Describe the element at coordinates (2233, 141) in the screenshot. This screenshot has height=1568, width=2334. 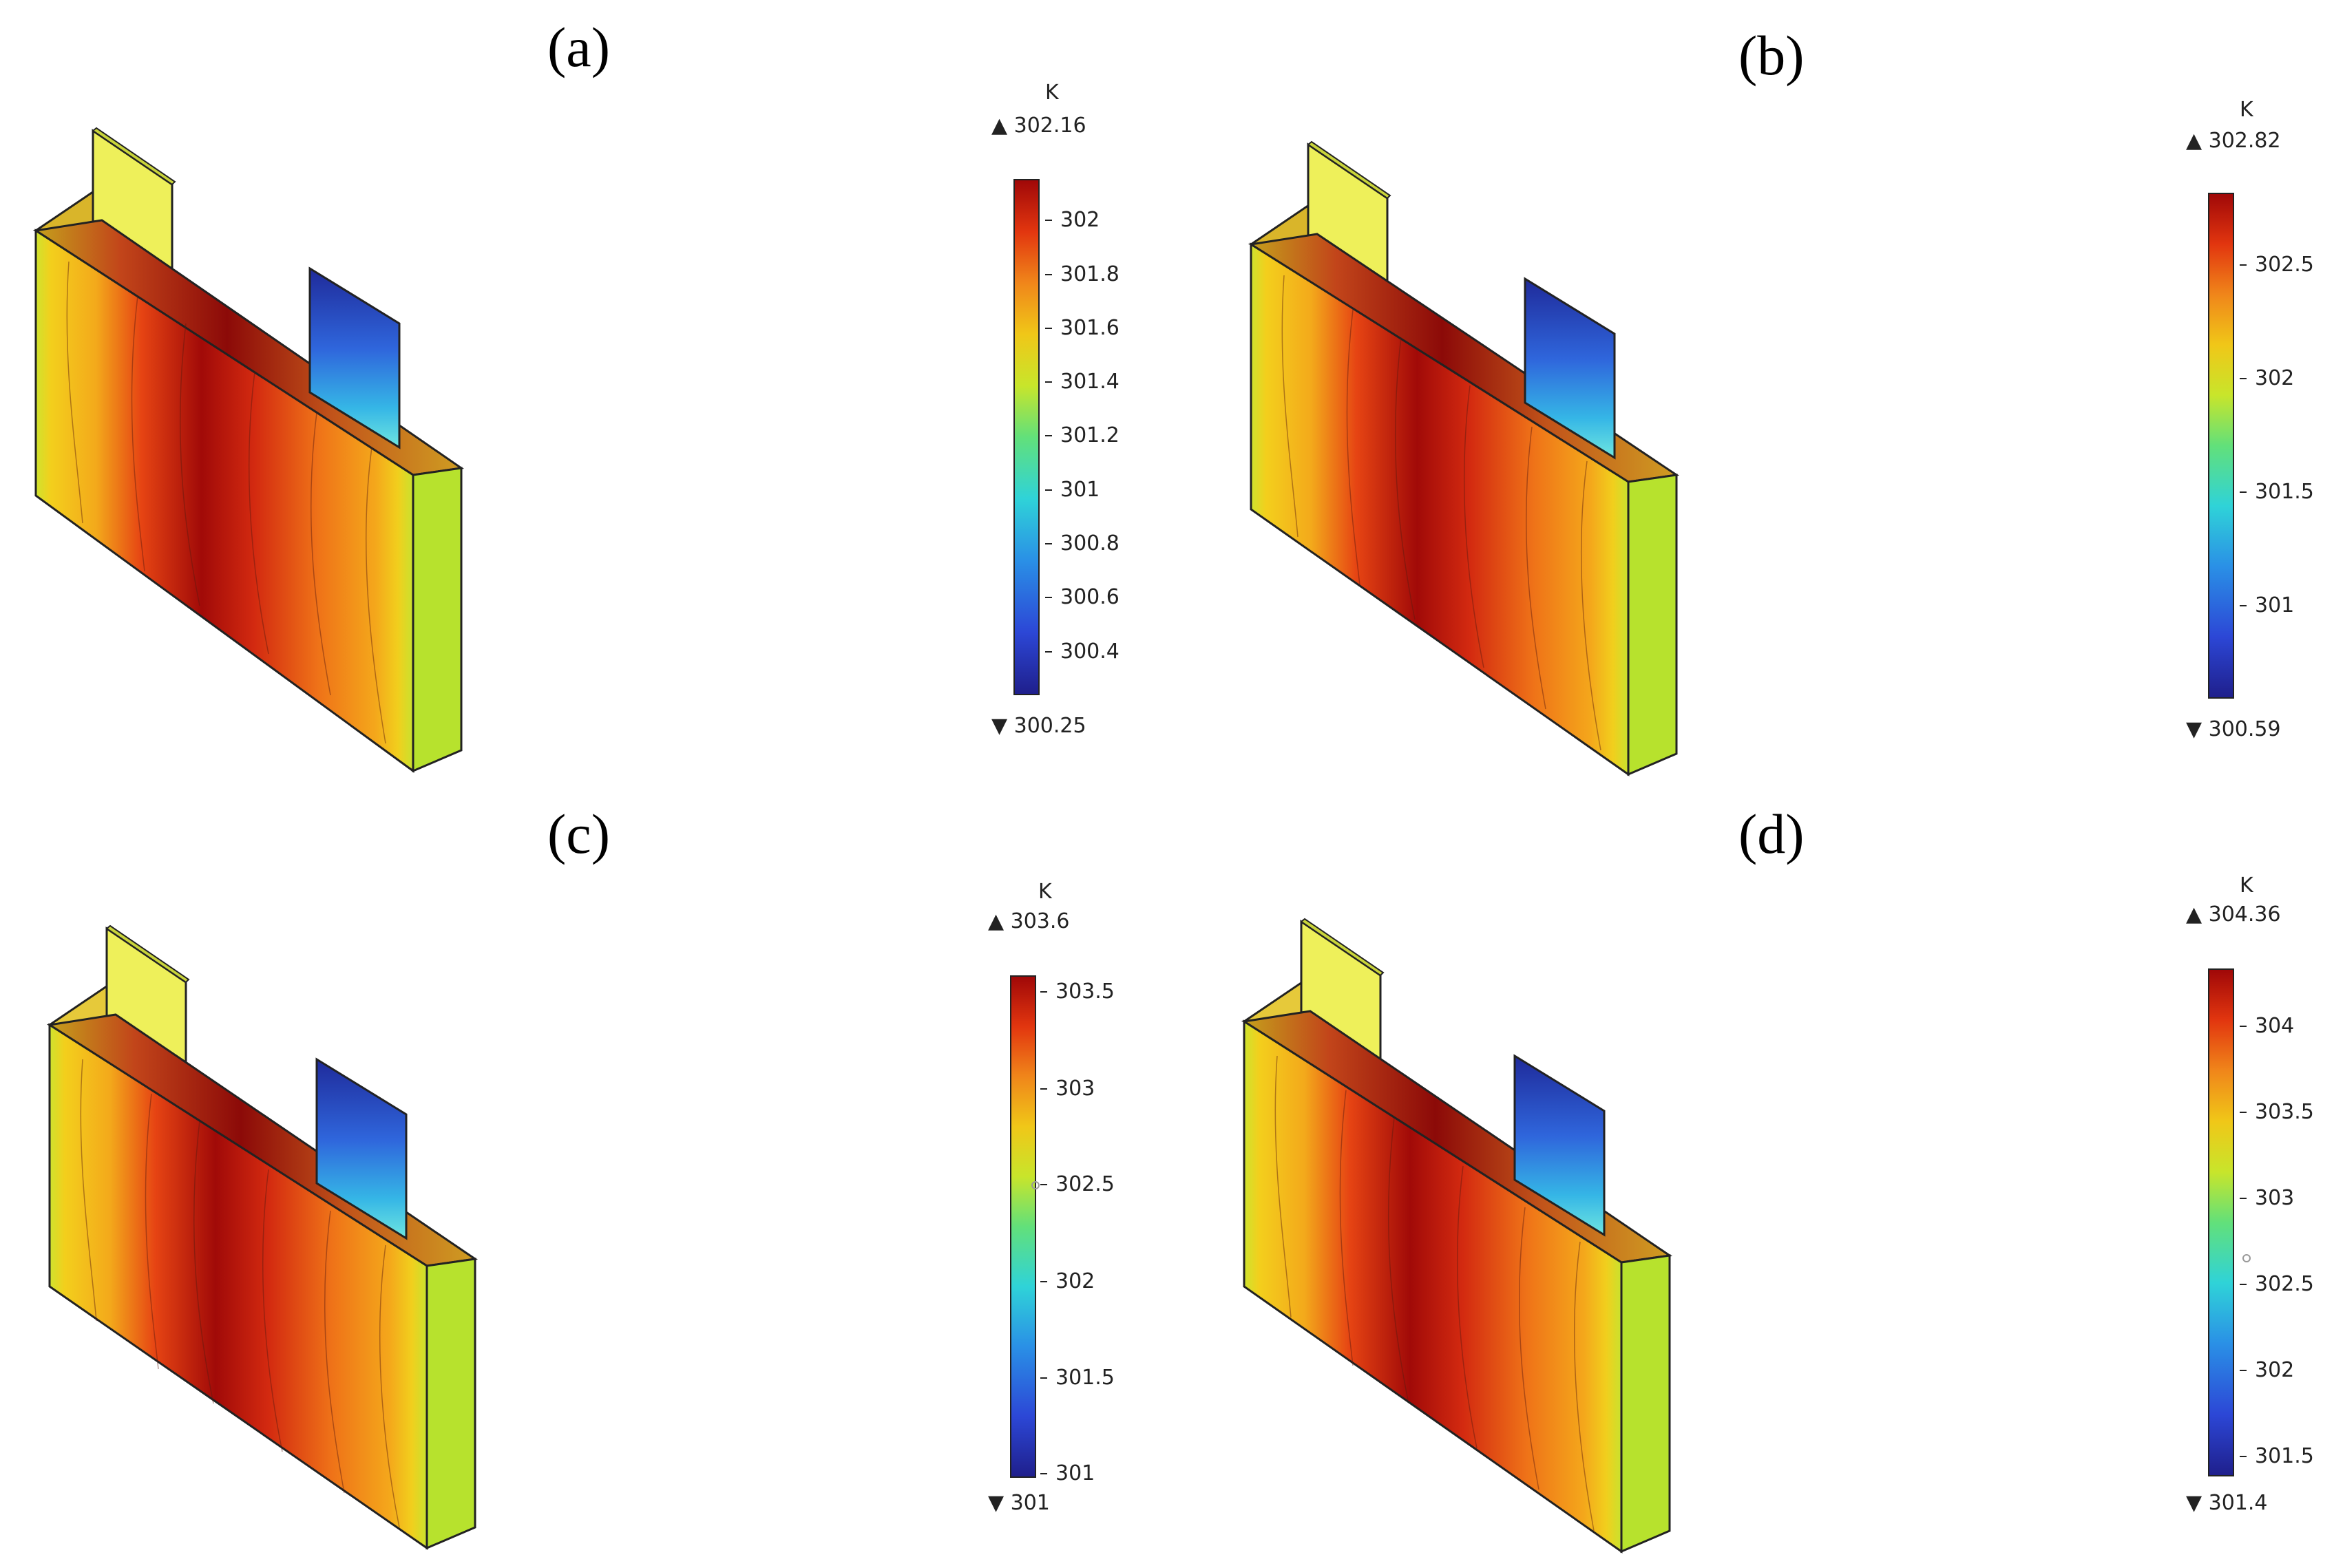
I see `colorbar-max-value: ▲ 302.82` at that location.